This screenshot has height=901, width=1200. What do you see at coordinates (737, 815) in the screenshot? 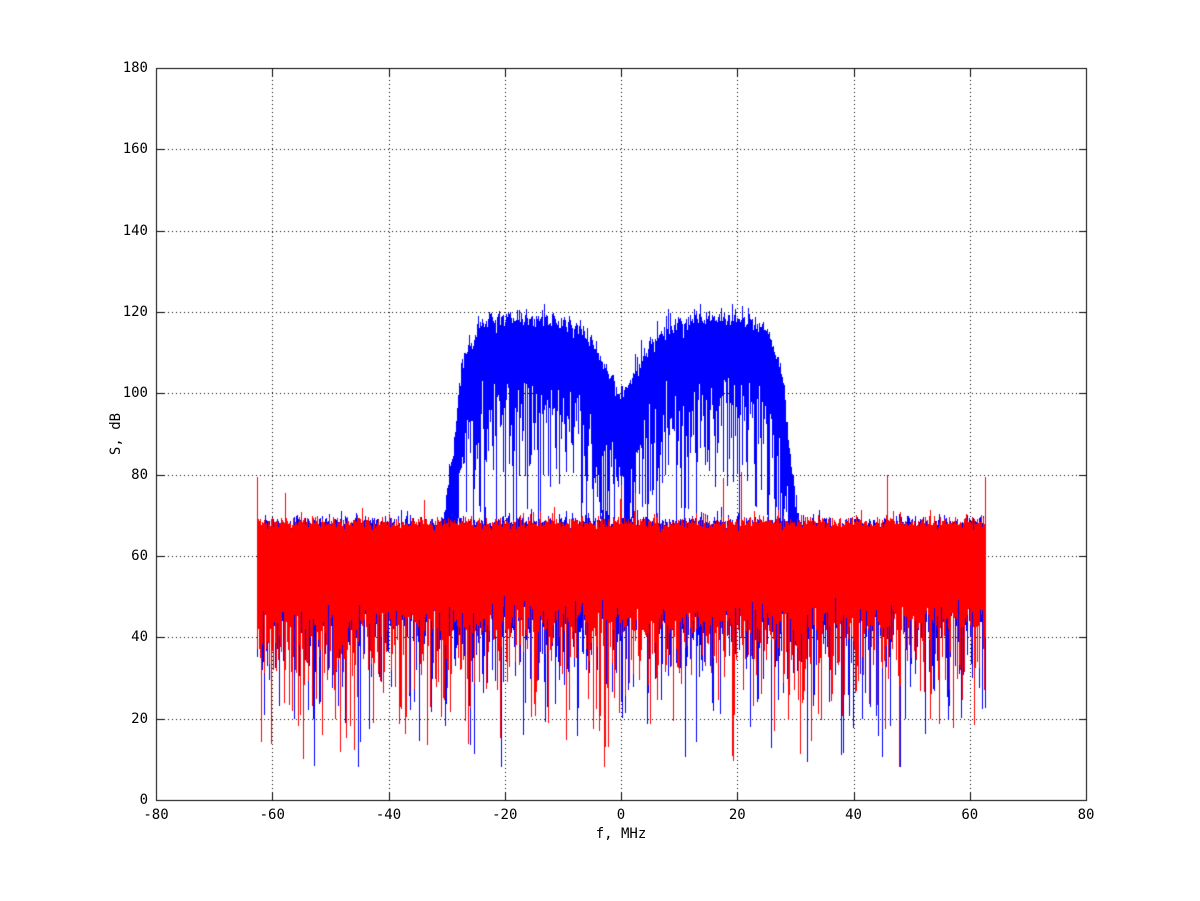
I see `x-tick-label: 20` at bounding box center [737, 815].